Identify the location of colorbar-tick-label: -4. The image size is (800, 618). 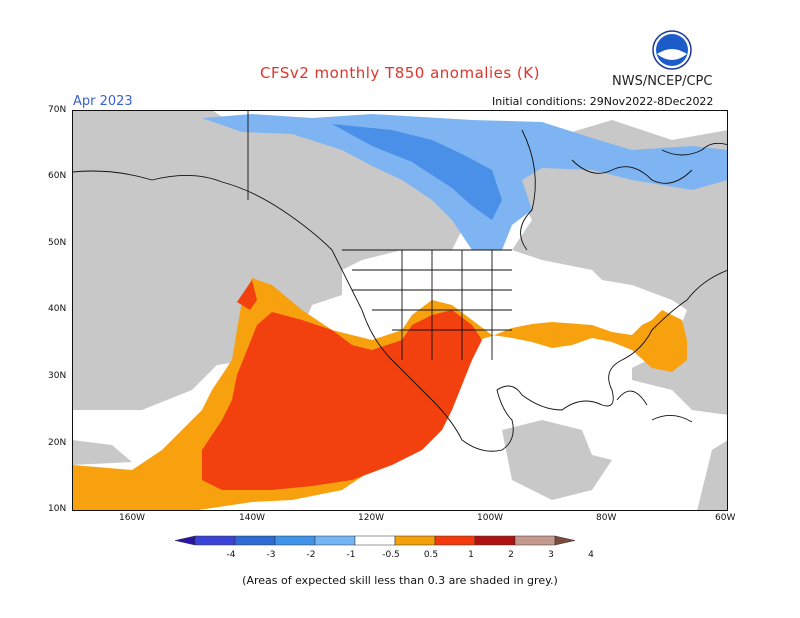
(231, 555).